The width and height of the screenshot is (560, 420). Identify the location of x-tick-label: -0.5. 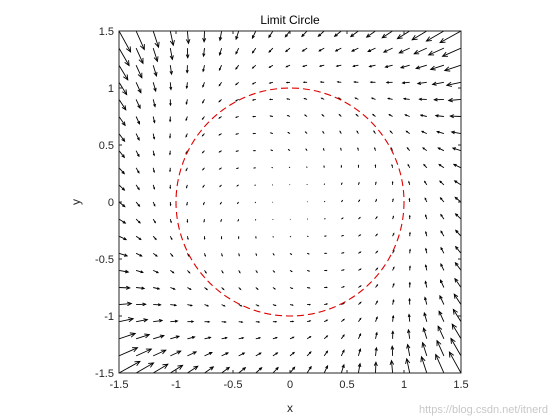
(233, 385).